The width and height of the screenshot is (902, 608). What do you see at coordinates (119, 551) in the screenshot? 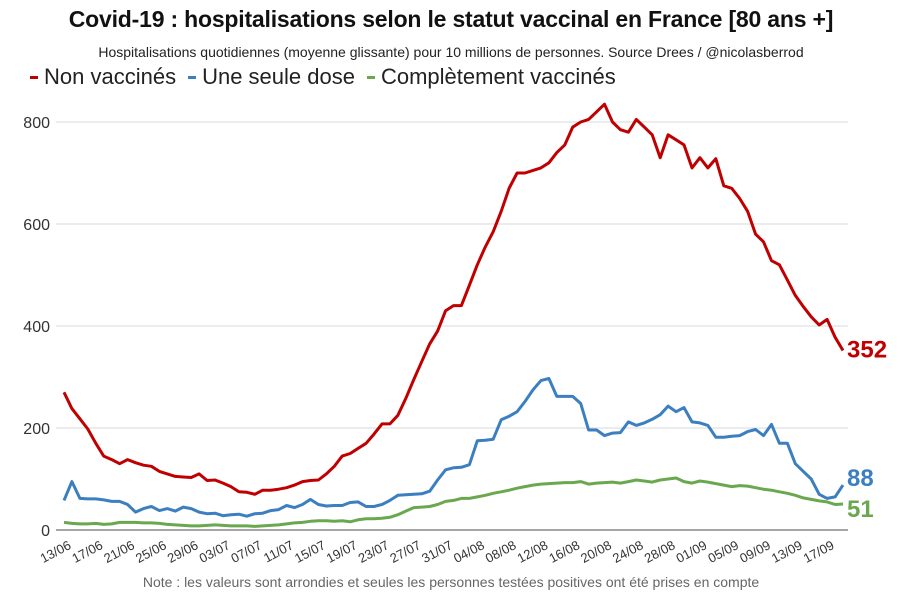
I see `x-tick-label: 21/06` at bounding box center [119, 551].